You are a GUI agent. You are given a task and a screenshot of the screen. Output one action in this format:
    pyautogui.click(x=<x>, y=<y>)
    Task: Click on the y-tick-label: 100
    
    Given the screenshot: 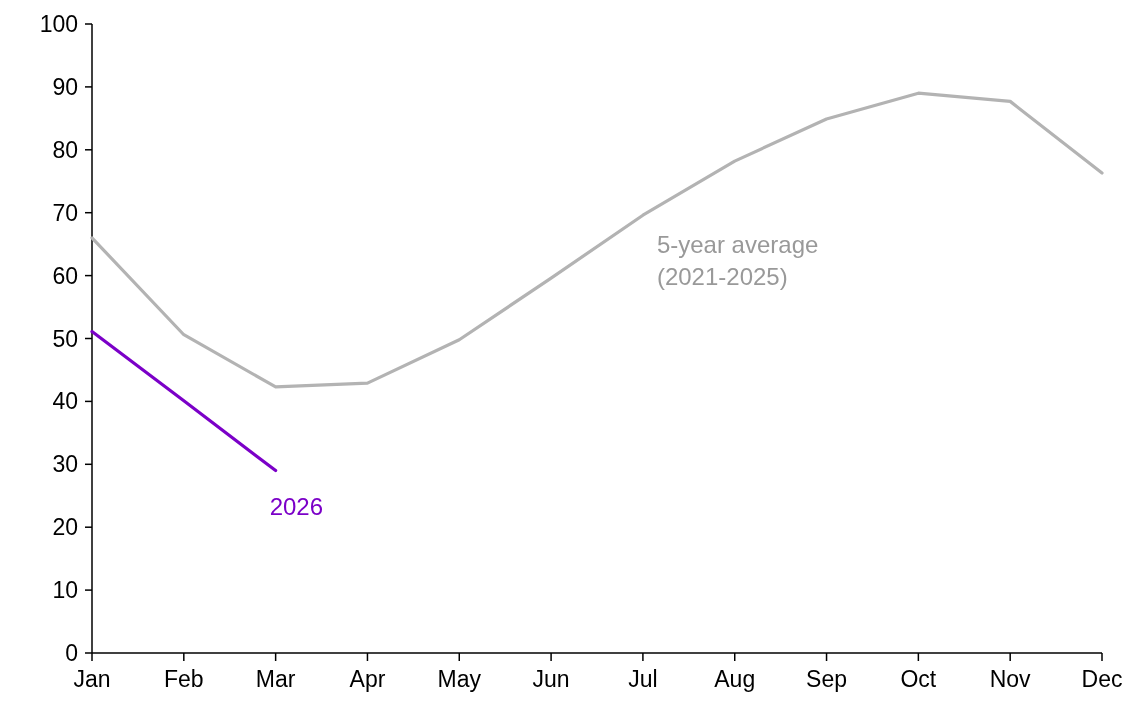 What is the action you would take?
    pyautogui.click(x=58, y=24)
    